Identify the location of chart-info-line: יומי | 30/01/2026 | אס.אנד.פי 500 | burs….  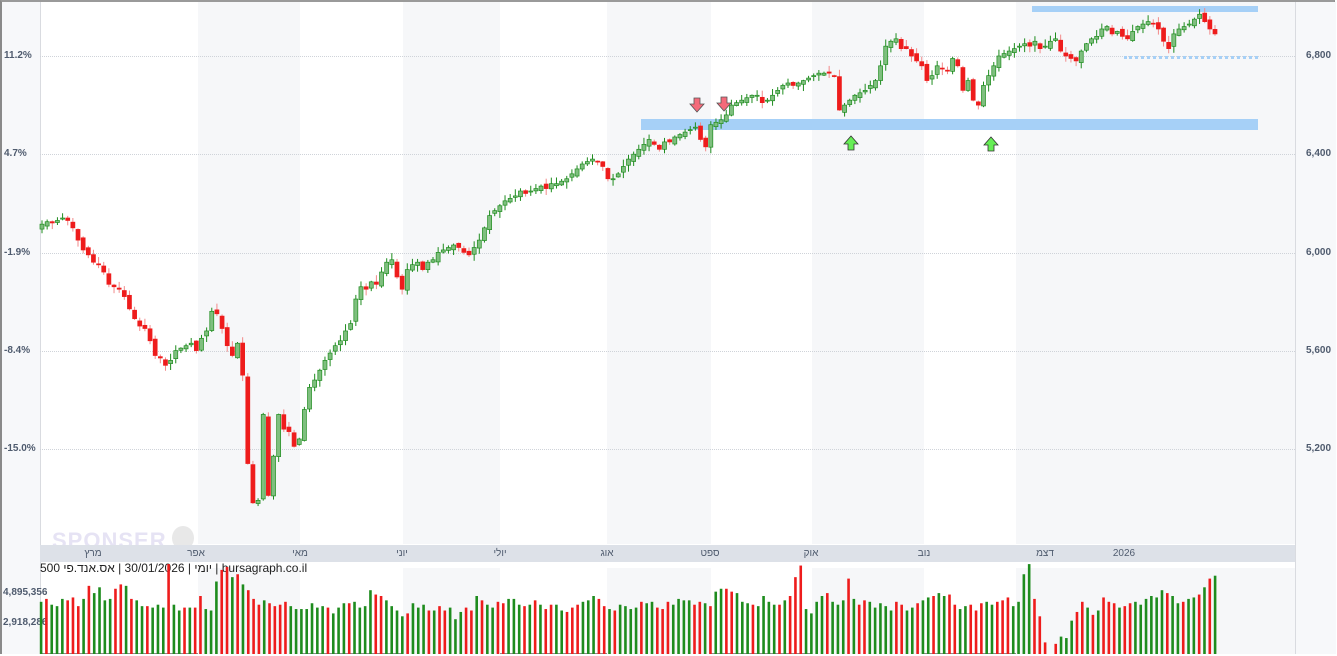
(174, 568).